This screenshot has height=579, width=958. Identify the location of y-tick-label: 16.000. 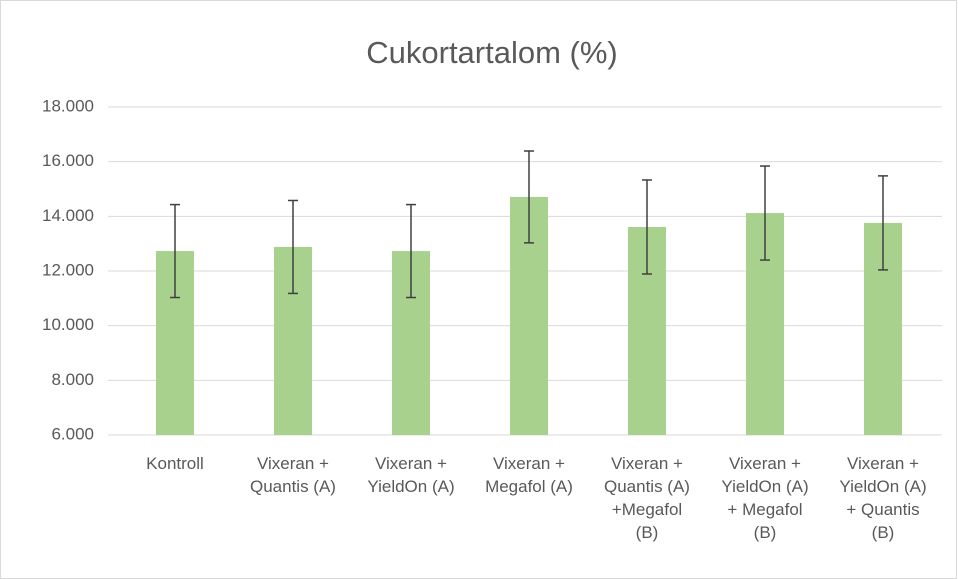
(68, 160).